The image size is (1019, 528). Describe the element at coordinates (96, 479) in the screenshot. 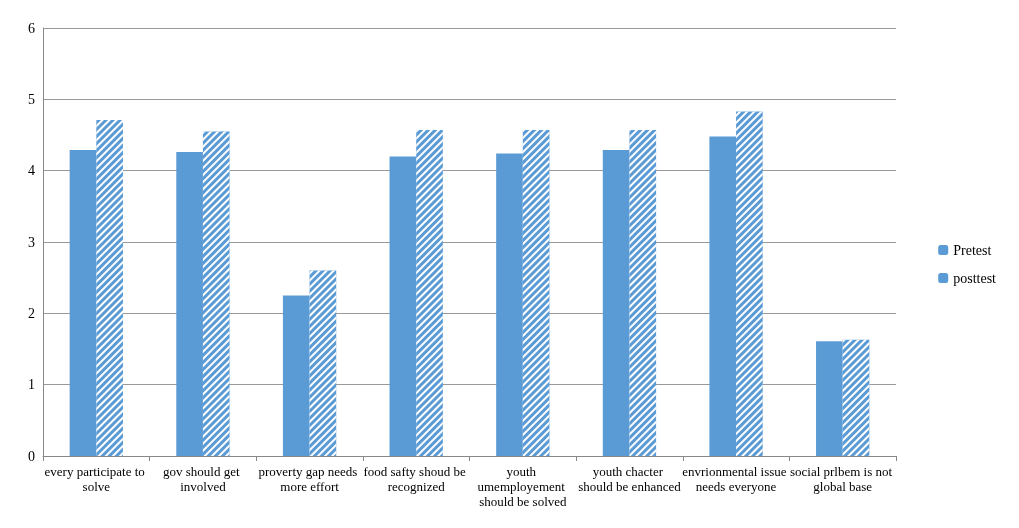

I see `x-tick-label: every participate to solve` at that location.